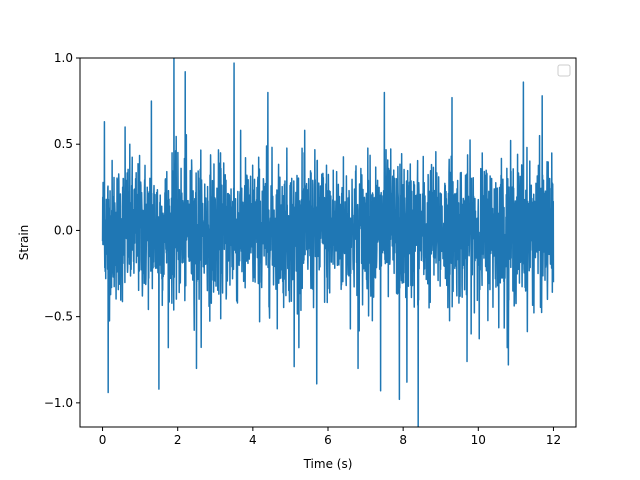 This screenshot has width=640, height=480. I want to click on y-tick-label: −1.0, so click(58, 403).